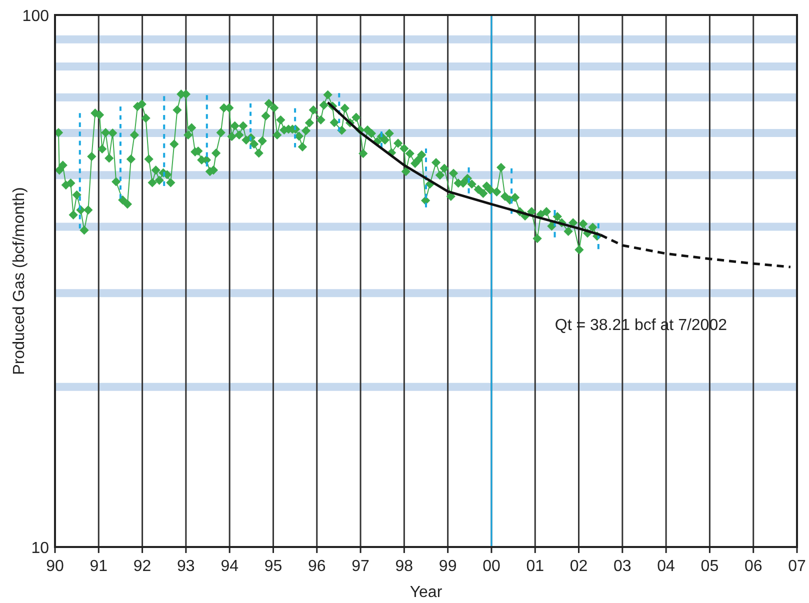  What do you see at coordinates (55, 566) in the screenshot?
I see `x-tick-label: 90` at bounding box center [55, 566].